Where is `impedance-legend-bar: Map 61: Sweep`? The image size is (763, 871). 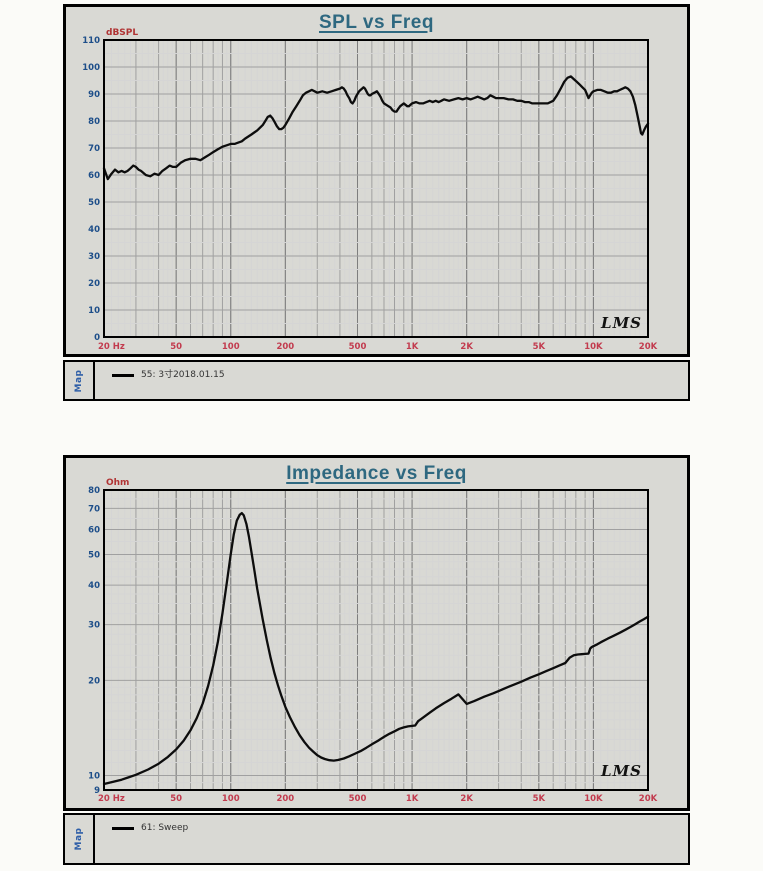 impedance-legend-bar: Map 61: Sweep is located at coordinates (376, 839).